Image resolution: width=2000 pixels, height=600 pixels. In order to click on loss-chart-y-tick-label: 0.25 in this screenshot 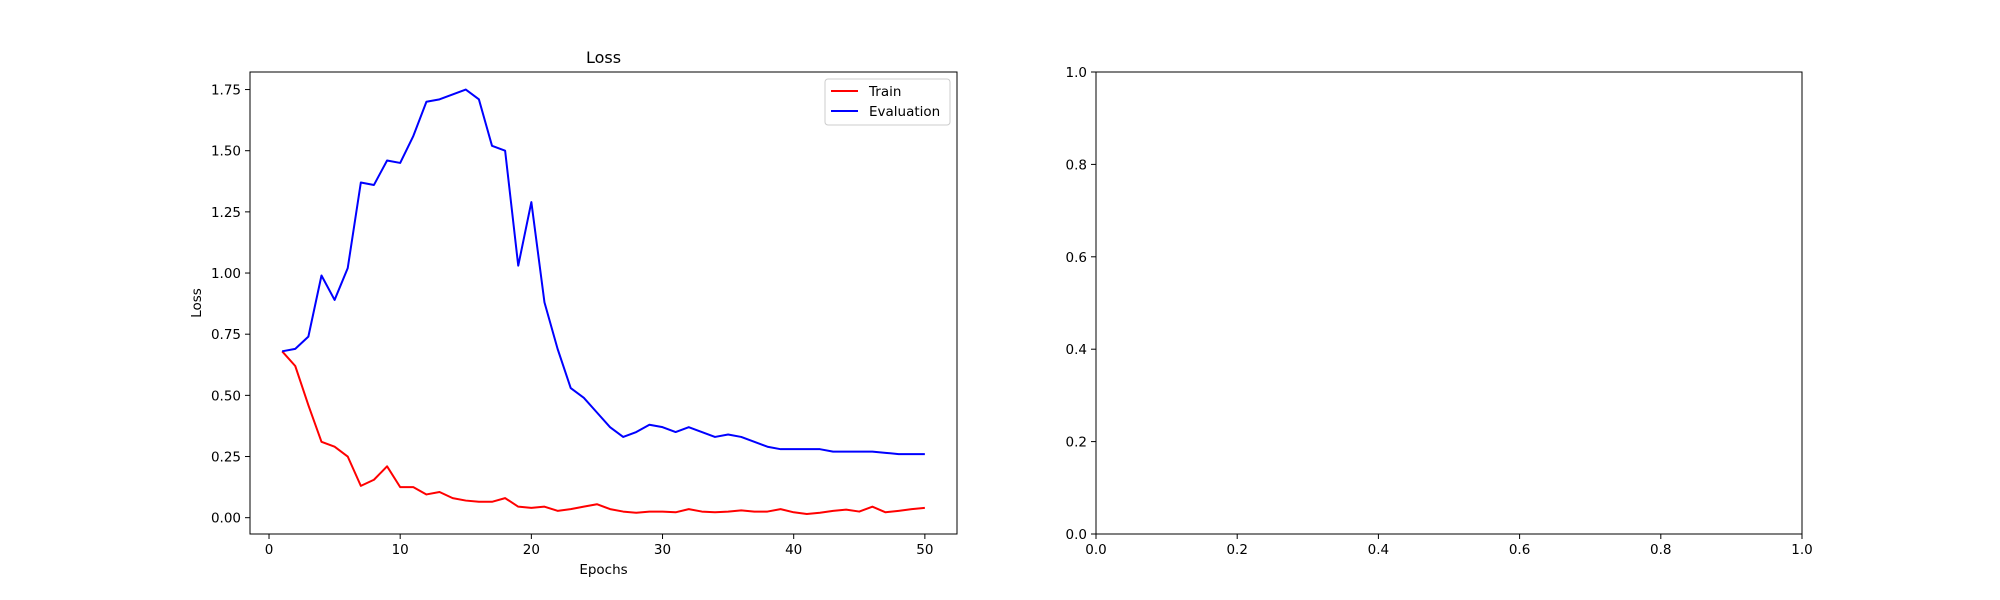, I will do `click(226, 458)`.